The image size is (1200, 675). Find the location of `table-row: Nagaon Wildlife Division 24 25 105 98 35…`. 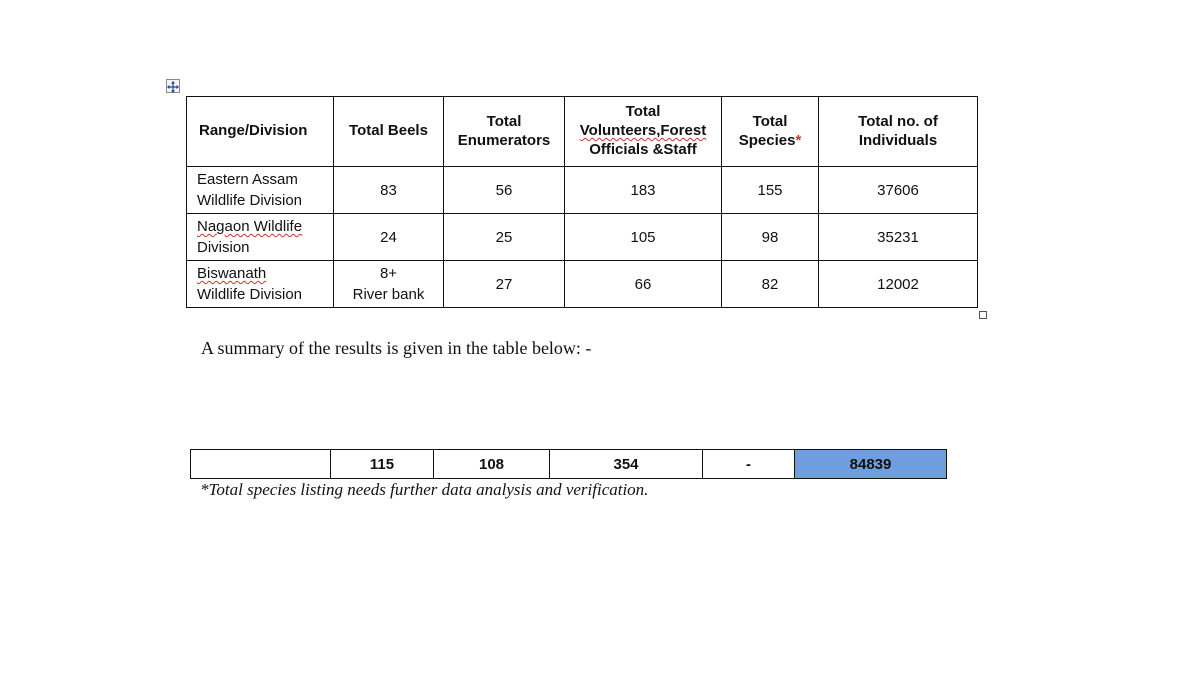

table-row: Nagaon Wildlife Division 24 25 105 98 35… is located at coordinates (582, 237).